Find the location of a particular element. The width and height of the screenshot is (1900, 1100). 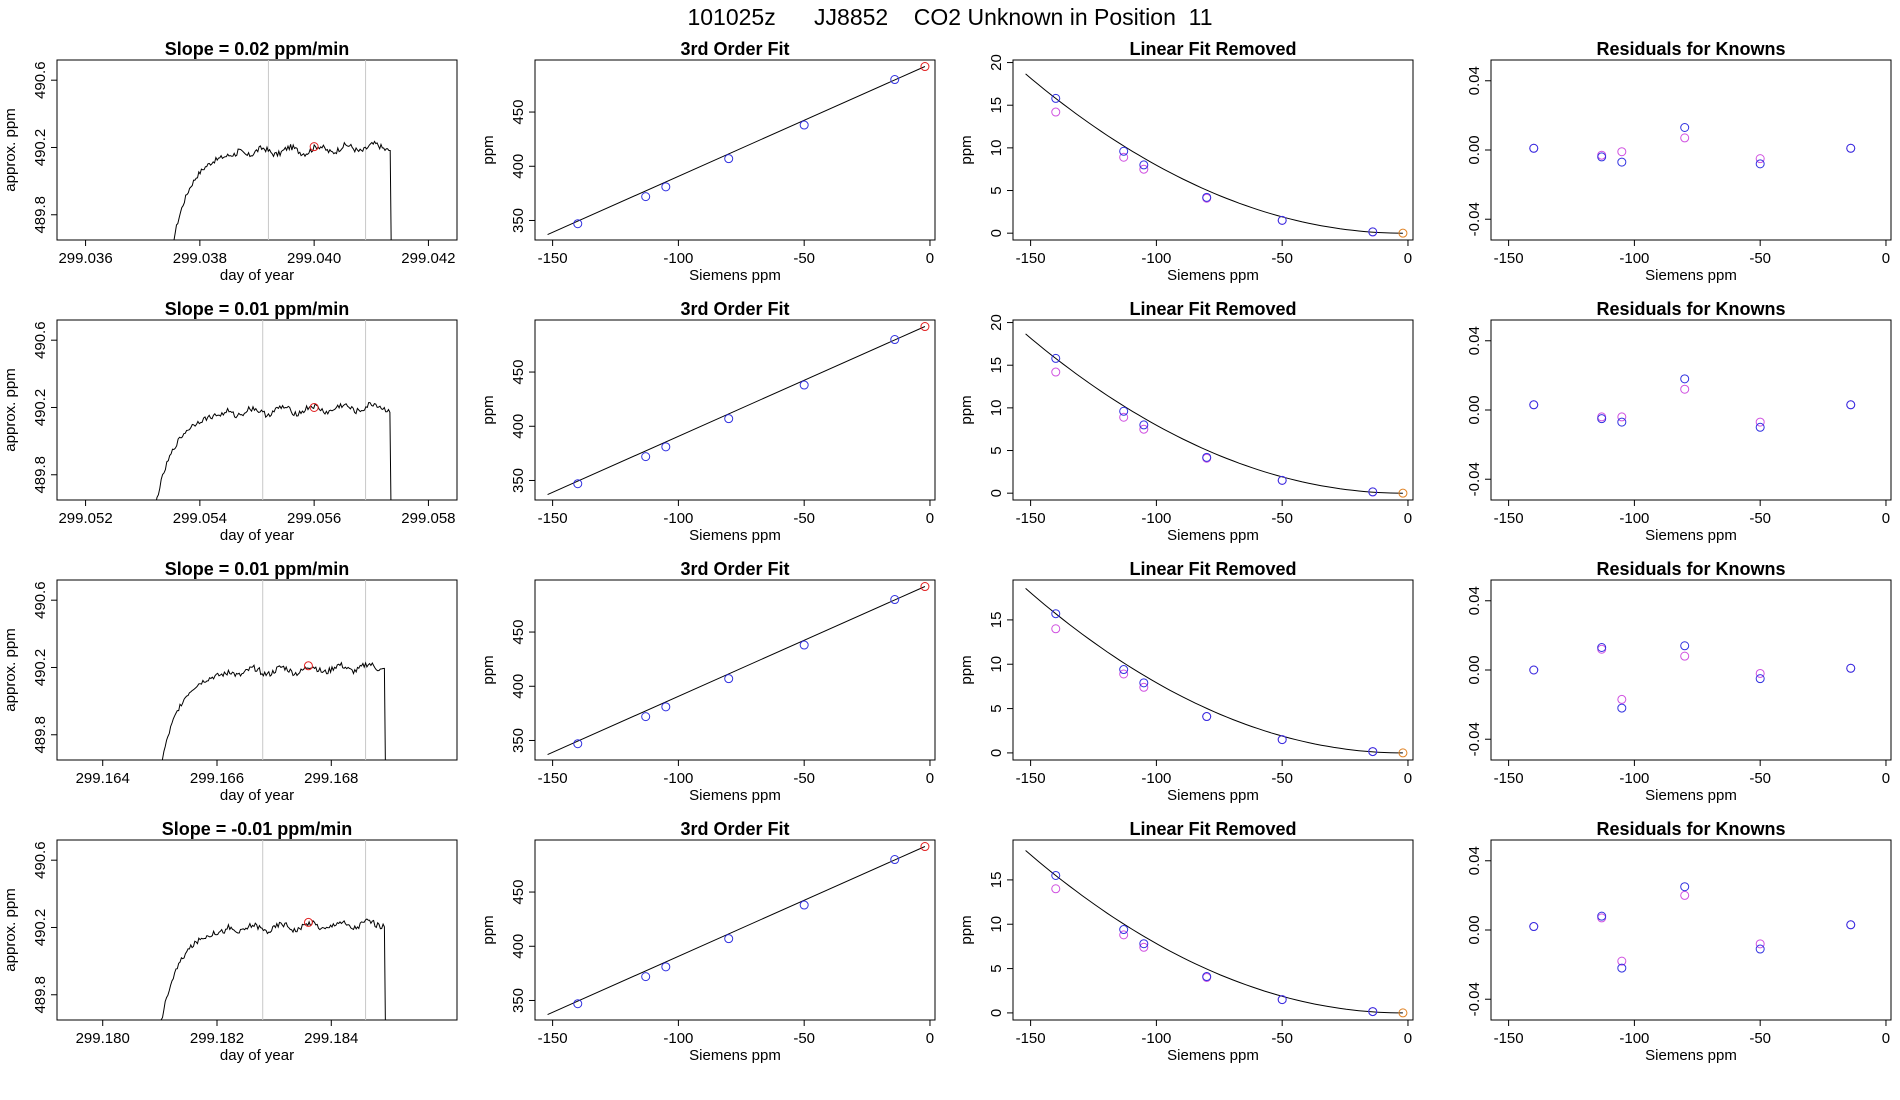

panel-title: Slope = 0.01 ppm/min is located at coordinates (257, 569).